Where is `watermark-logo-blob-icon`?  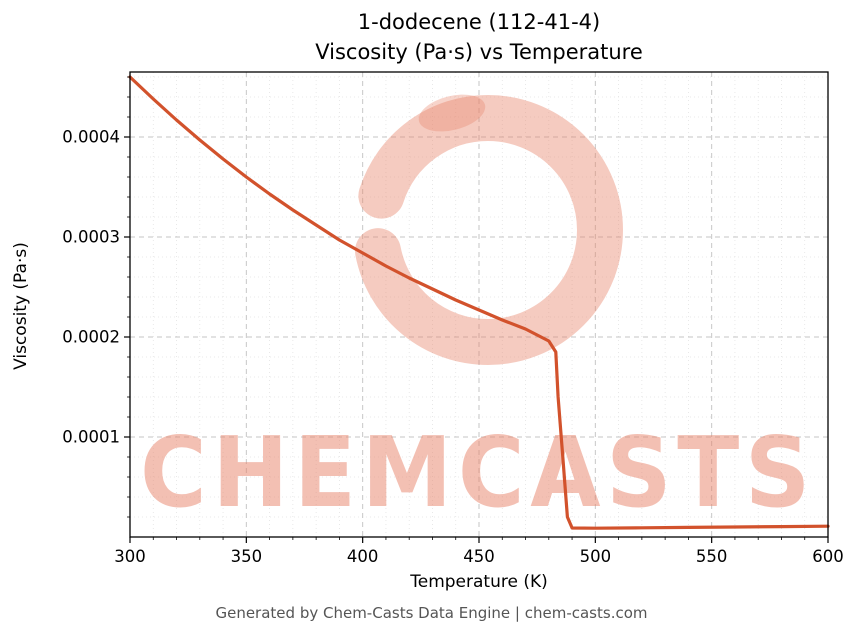 watermark-logo-blob-icon is located at coordinates (452, 113).